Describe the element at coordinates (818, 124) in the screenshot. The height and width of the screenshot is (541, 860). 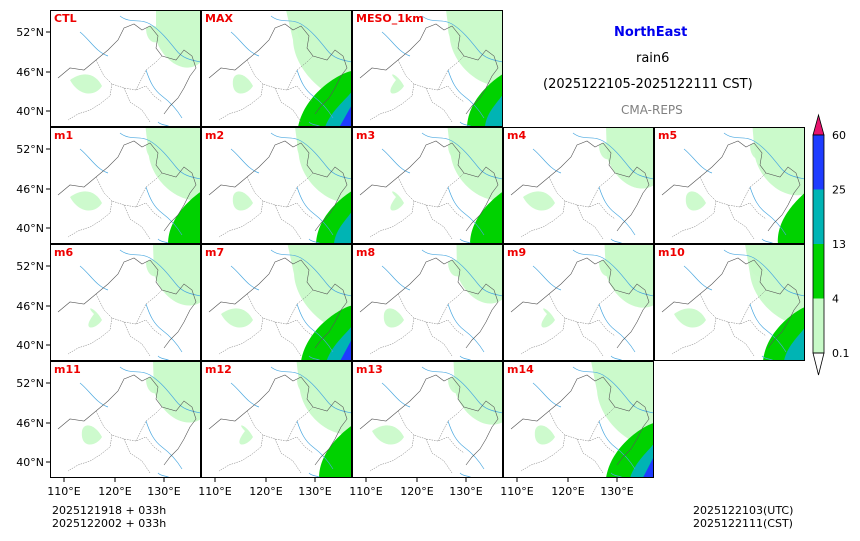
I see `colorbar-over-triangle` at that location.